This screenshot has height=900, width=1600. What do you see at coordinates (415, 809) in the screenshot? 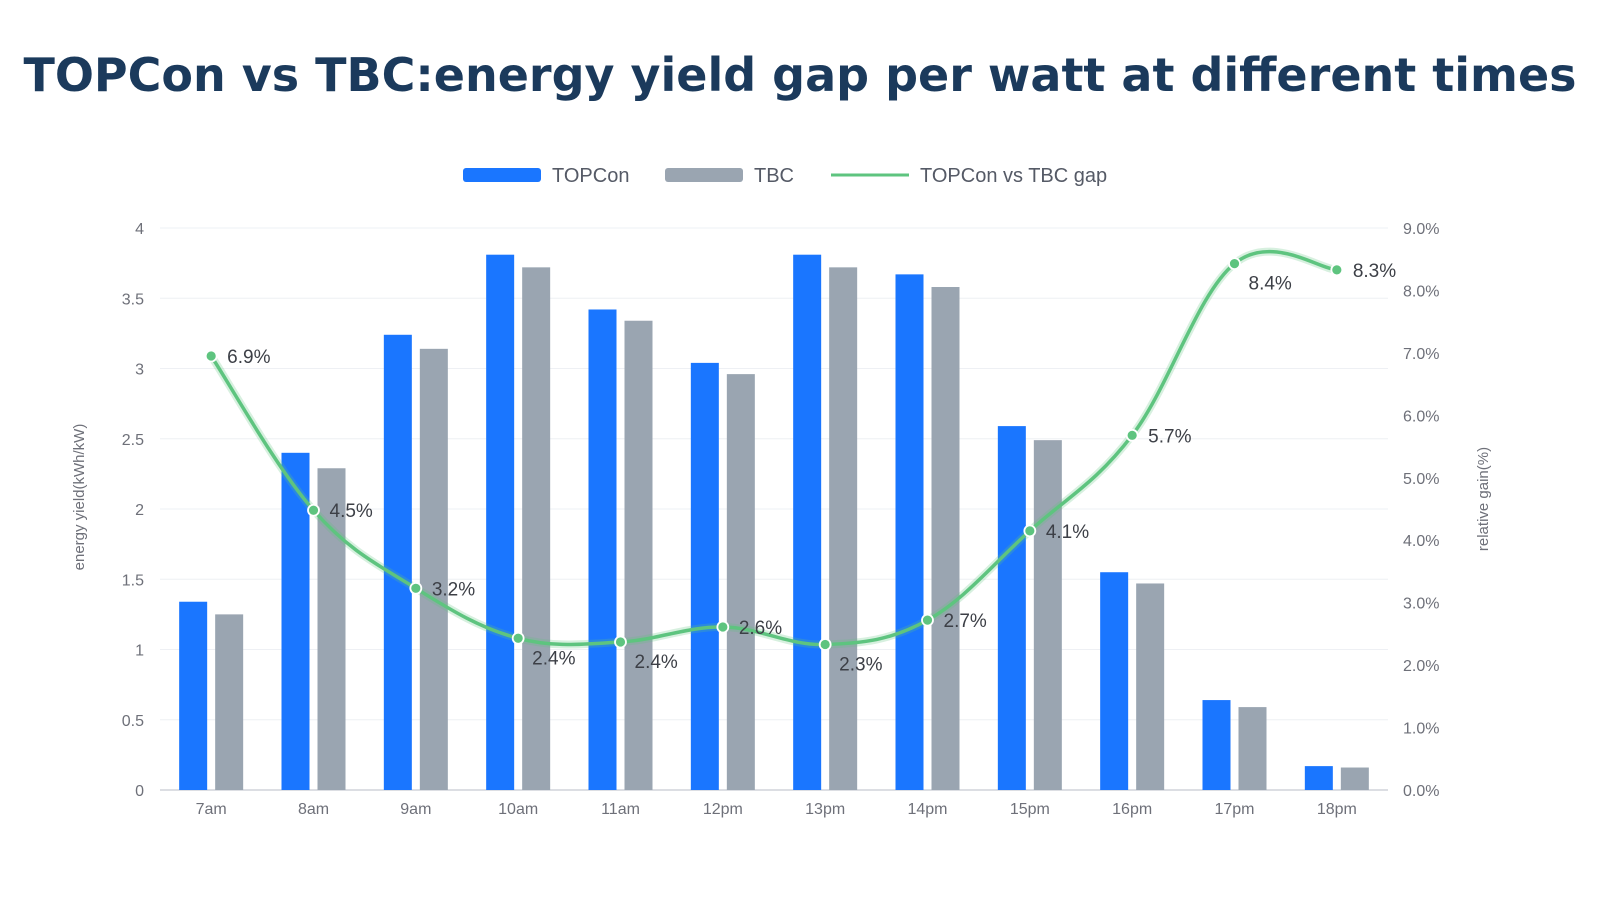
I see `x-tick-label: 9am` at bounding box center [415, 809].